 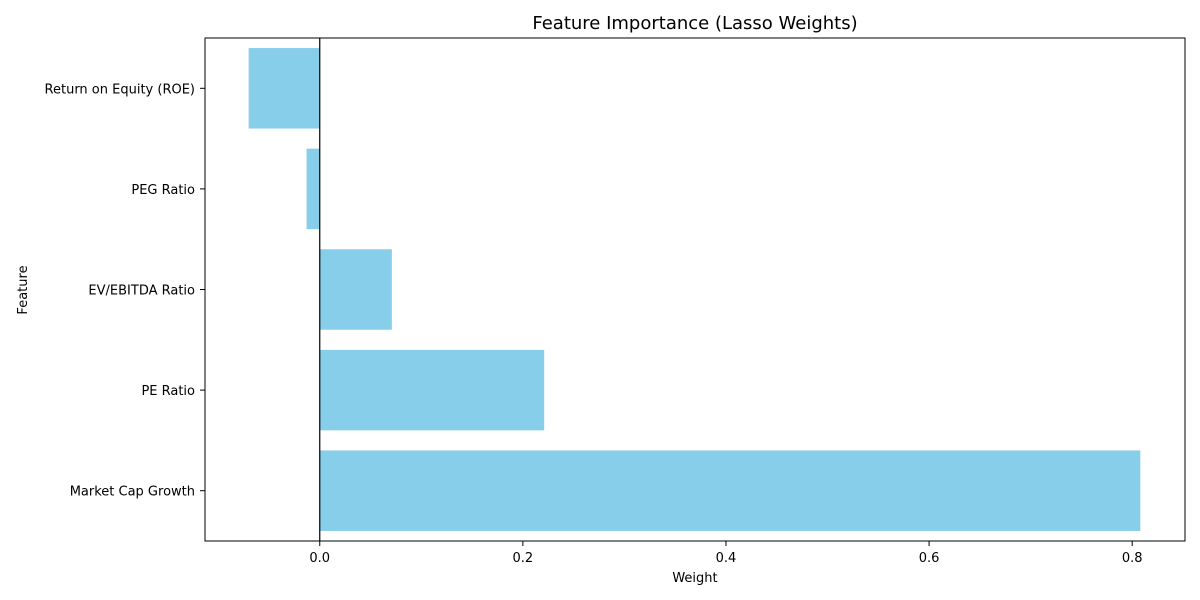 I want to click on x-axis-ticks: 0.0 0.2 0.4 0.6 0.8, so click(x=726, y=553).